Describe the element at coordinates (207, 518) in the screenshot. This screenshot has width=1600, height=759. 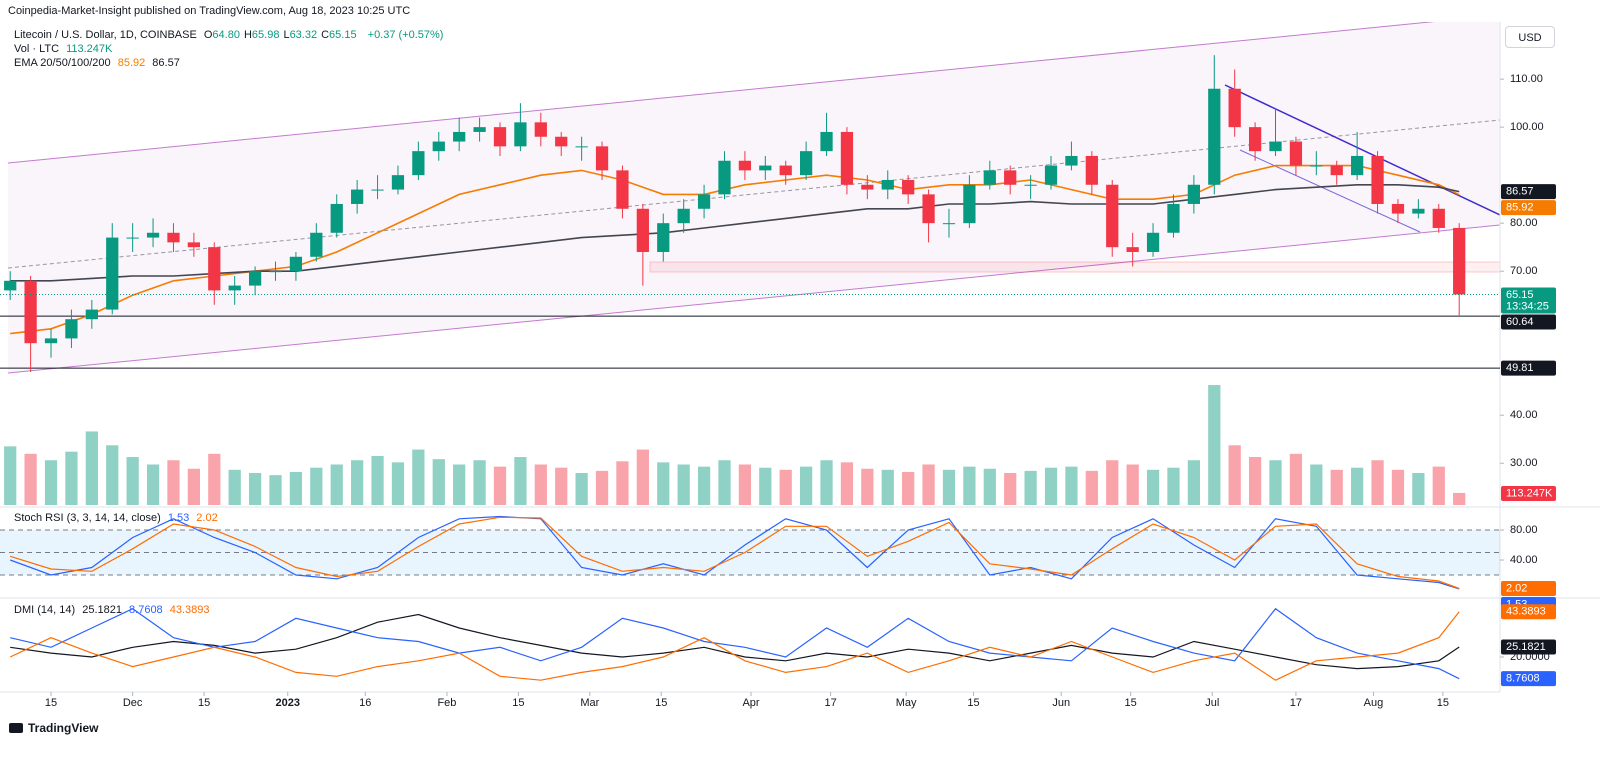
I see `stoch-d: 2.02` at that location.